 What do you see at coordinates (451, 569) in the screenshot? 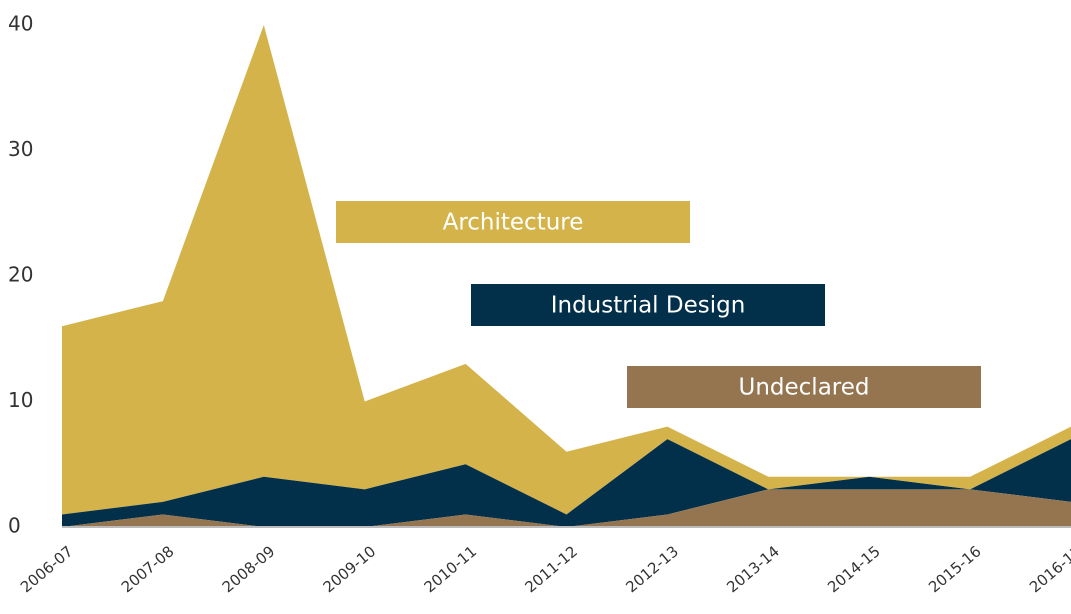
I see `x-tick-label: 2010-11` at bounding box center [451, 569].